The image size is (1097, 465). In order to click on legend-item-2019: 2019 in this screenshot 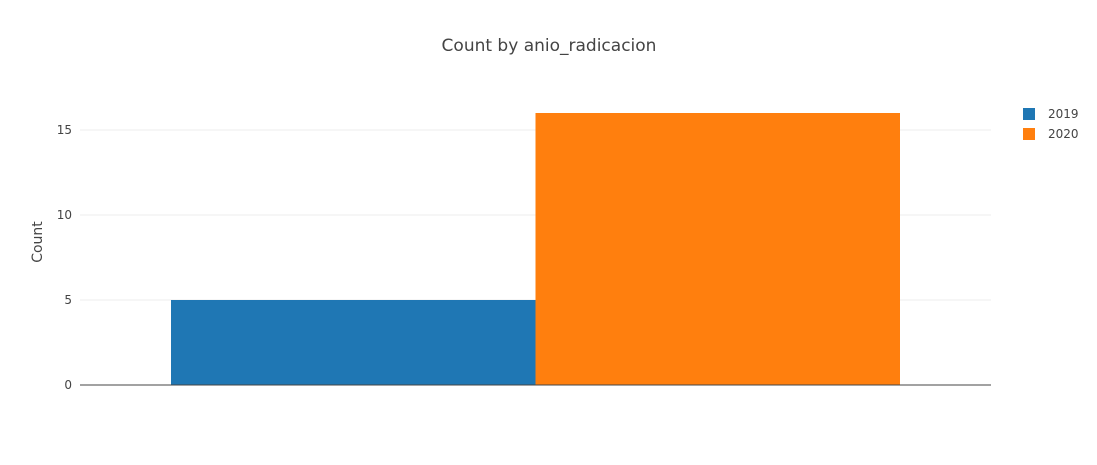, I will do `click(1051, 114)`.